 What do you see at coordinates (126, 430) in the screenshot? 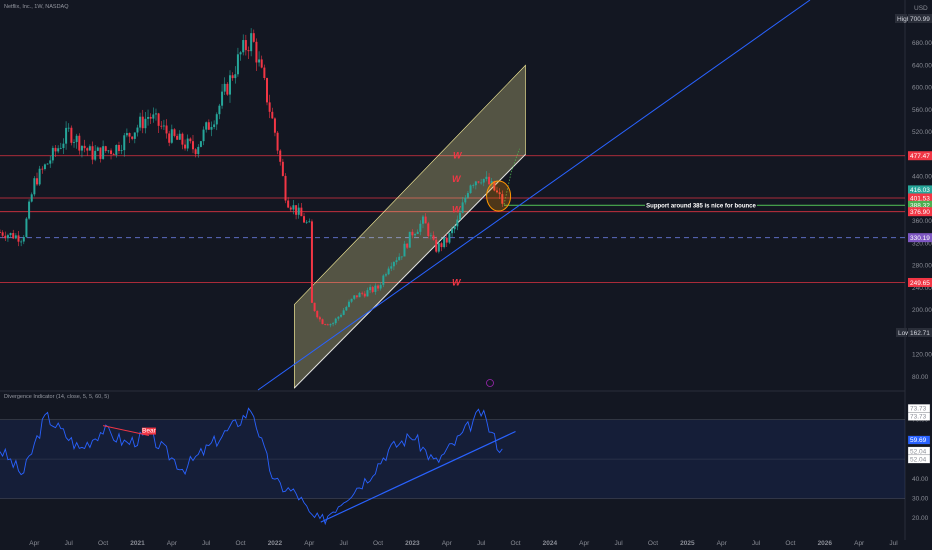
I see `bear-divergence-line` at bounding box center [126, 430].